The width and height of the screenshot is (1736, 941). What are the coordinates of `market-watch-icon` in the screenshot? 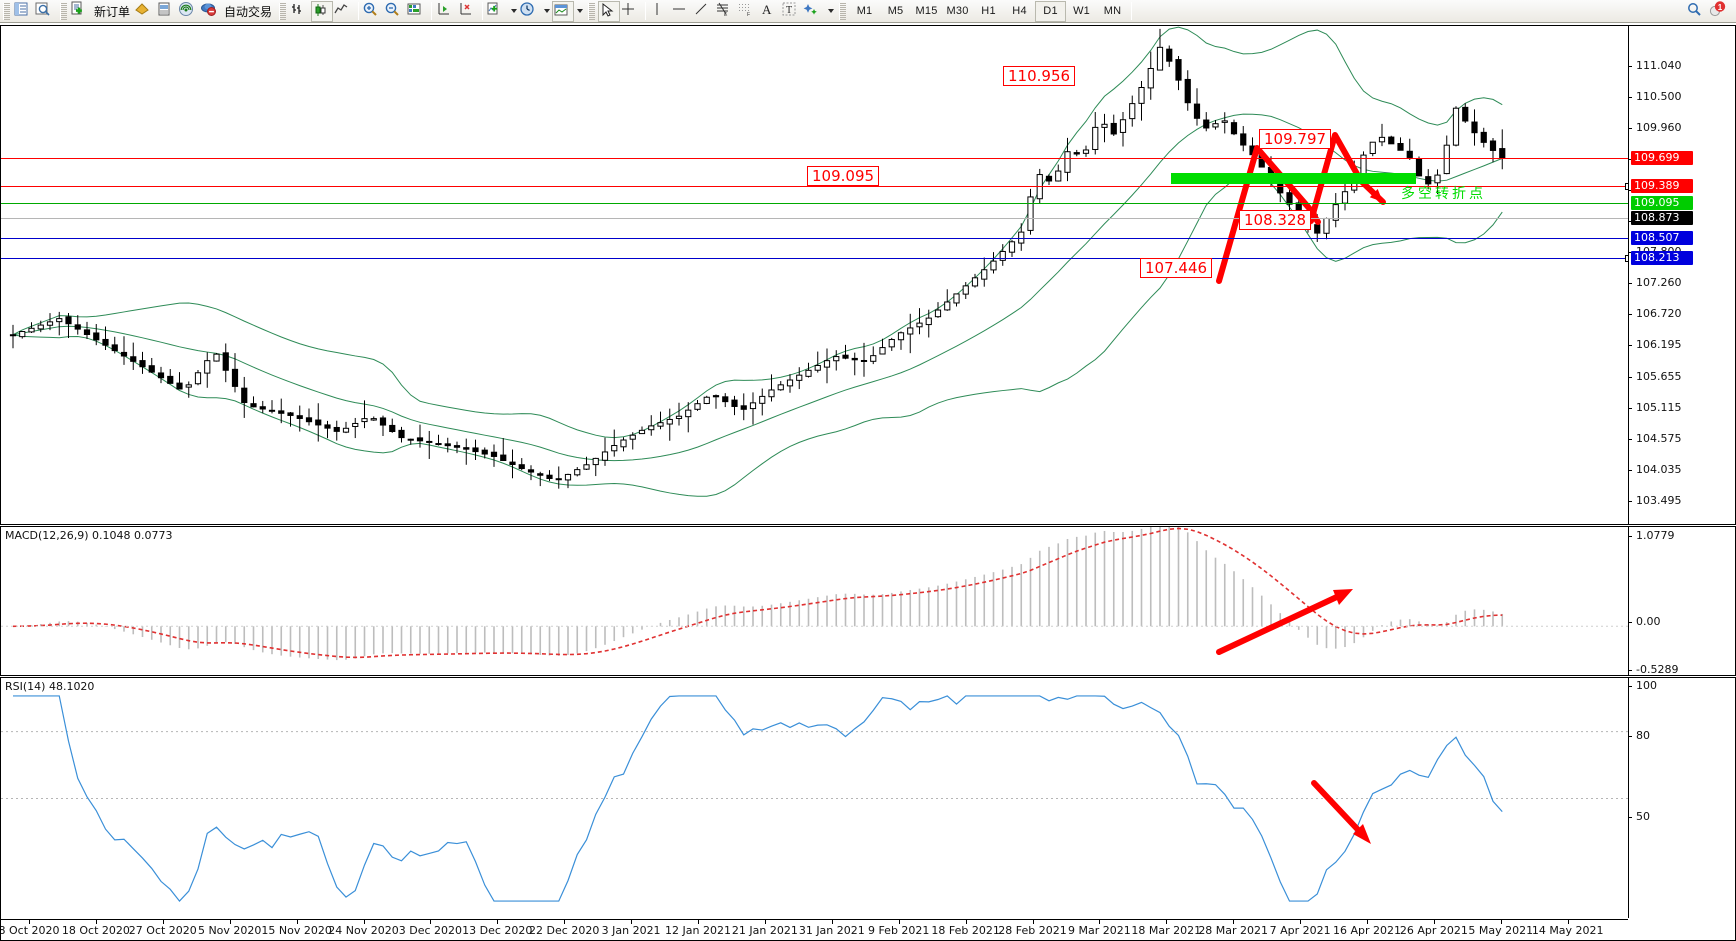 It's located at (24, 11).